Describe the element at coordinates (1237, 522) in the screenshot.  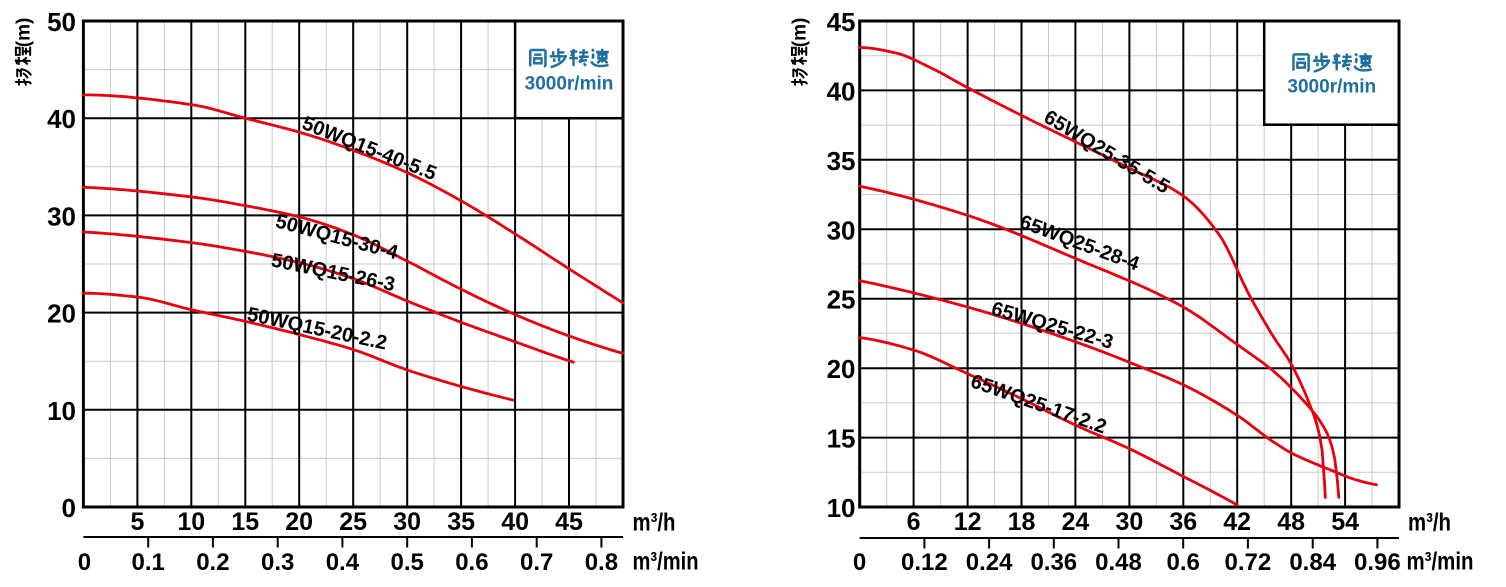
I see `svg-text: 42` at that location.